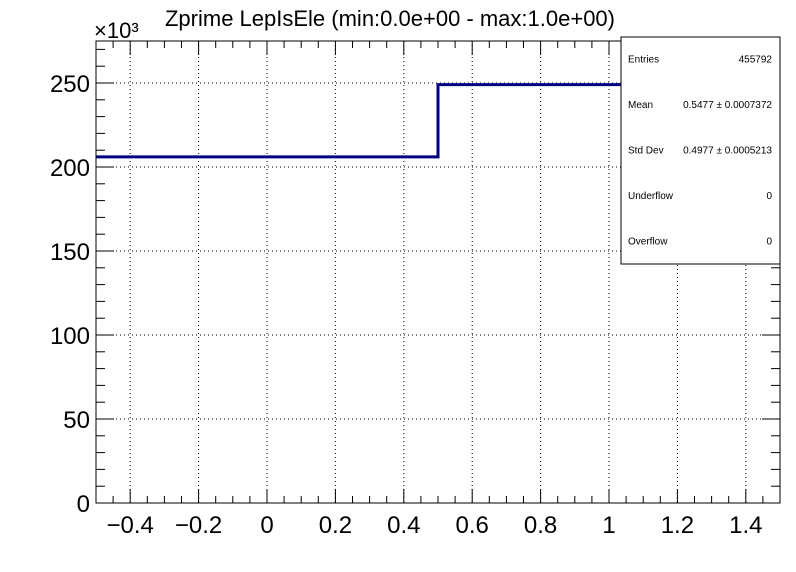  What do you see at coordinates (651, 196) in the screenshot?
I see `stats-label: Underflow` at bounding box center [651, 196].